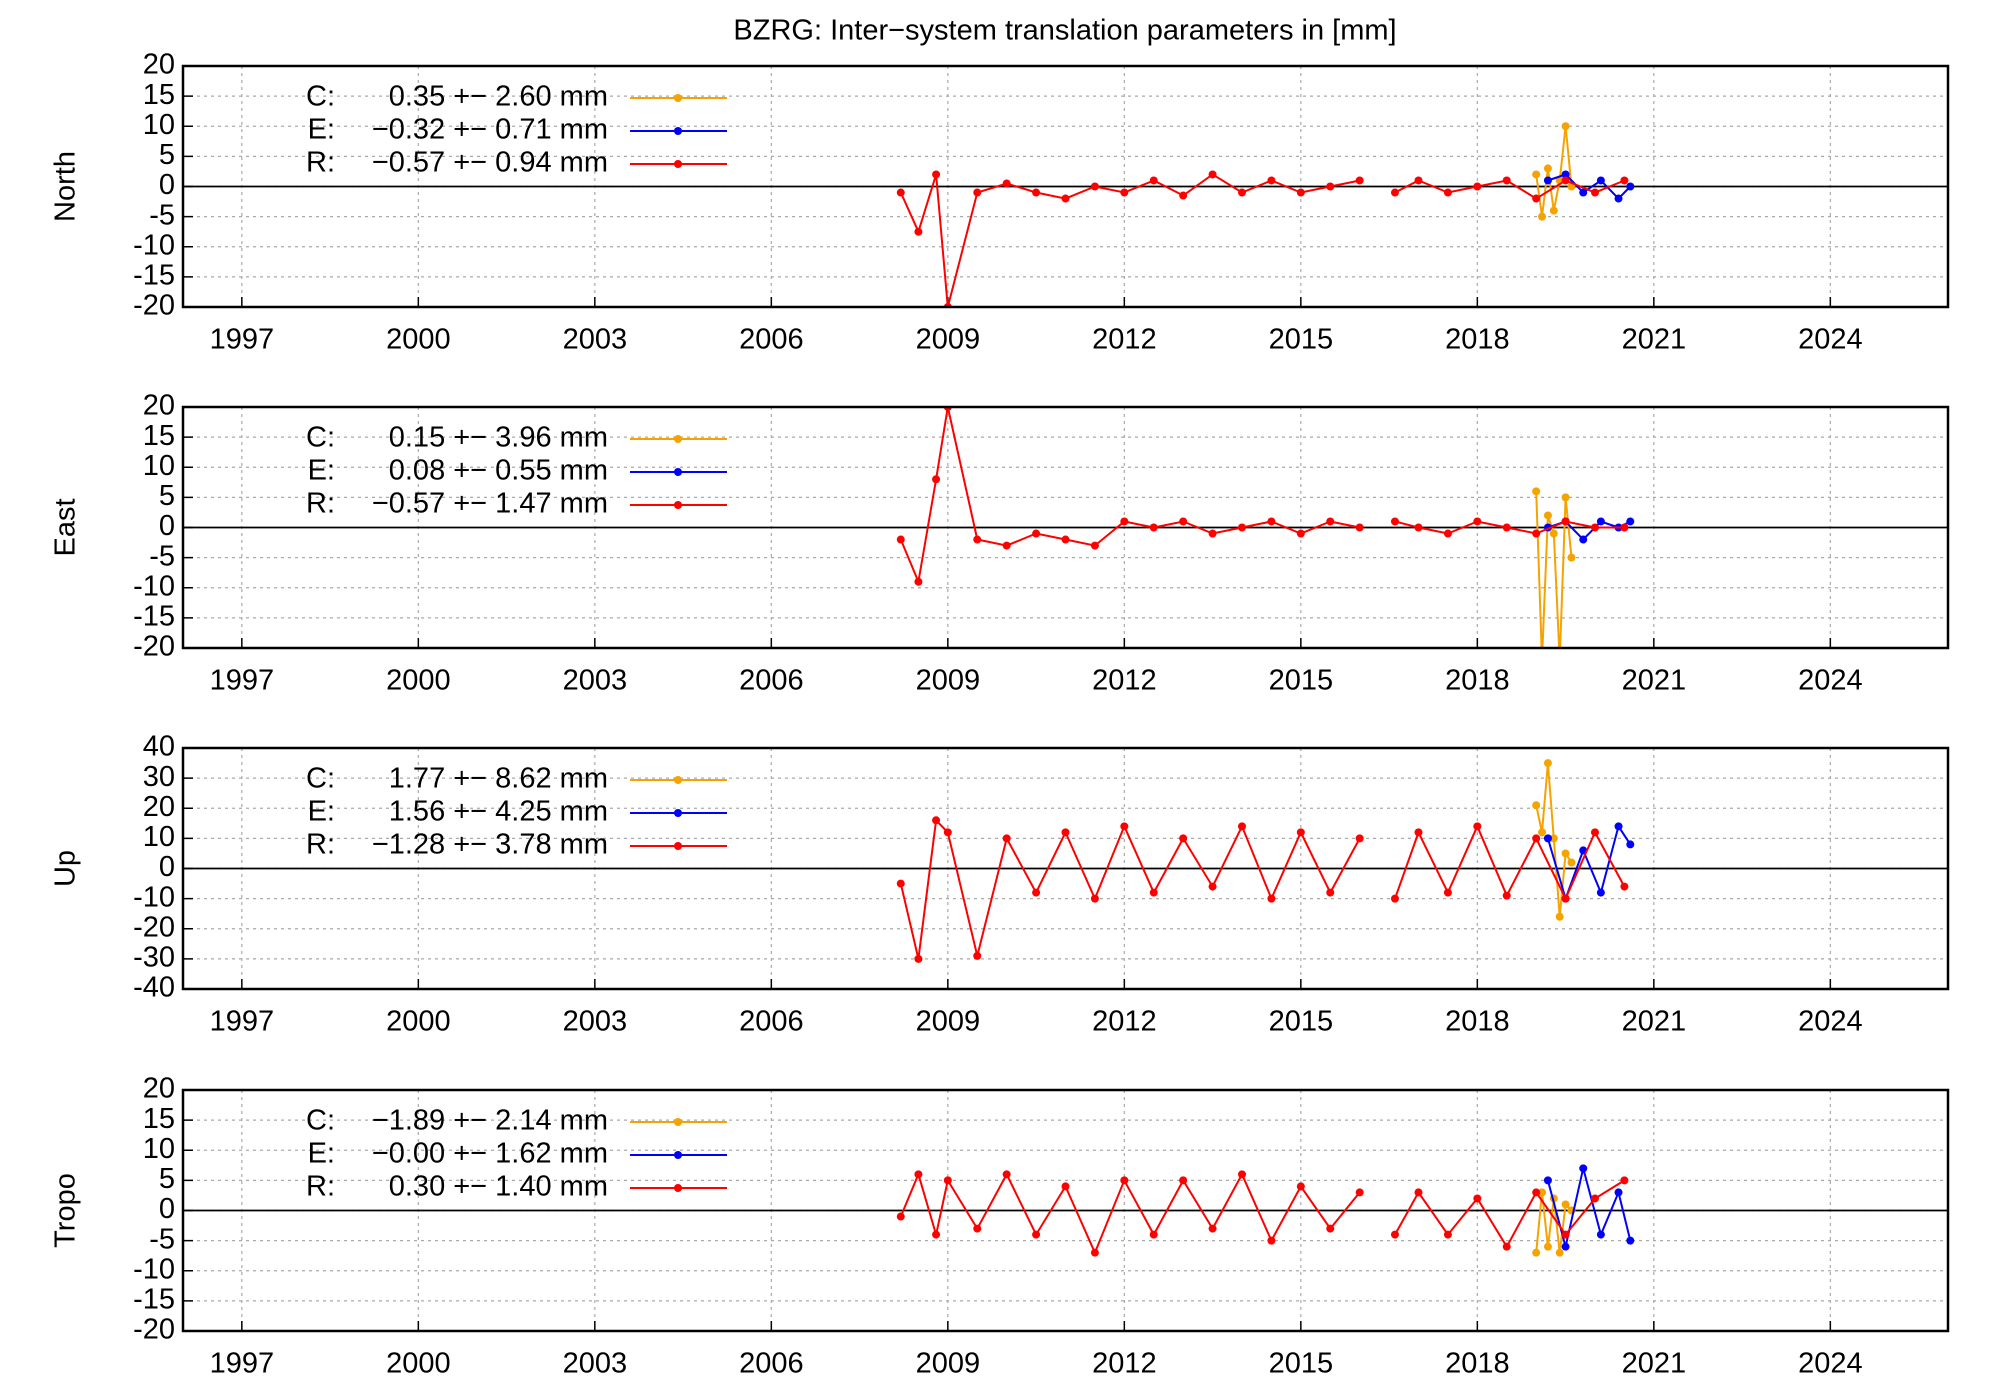  Describe the element at coordinates (948, 1022) in the screenshot. I see `x-tick-label: 2009` at that location.